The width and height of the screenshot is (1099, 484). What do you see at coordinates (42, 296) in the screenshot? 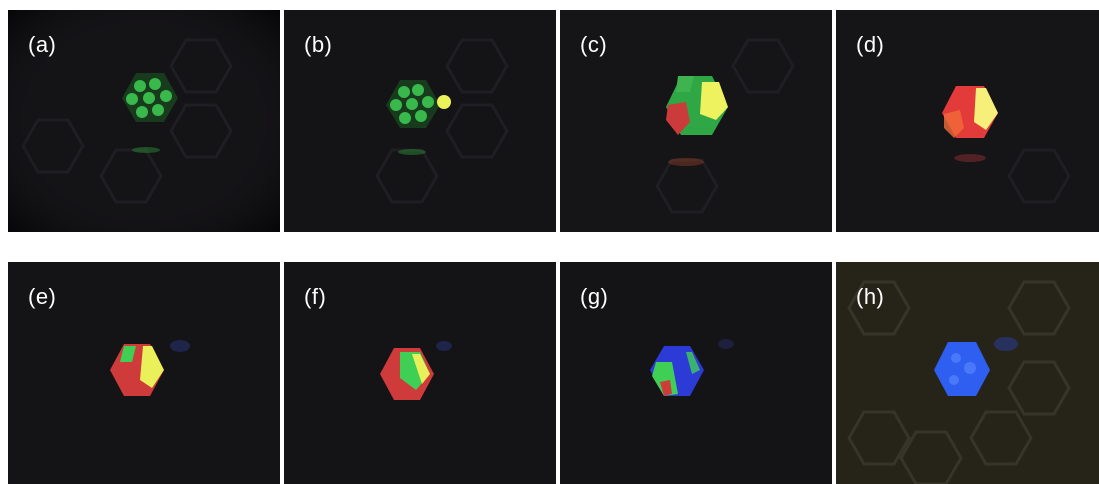
I see `panel-label: (e)` at bounding box center [42, 296].